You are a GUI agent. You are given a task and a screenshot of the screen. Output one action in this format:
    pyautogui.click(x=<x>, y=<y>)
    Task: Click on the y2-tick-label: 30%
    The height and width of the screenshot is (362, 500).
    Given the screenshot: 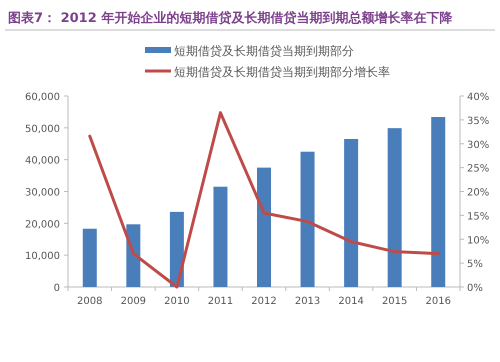 What is the action you would take?
    pyautogui.click(x=478, y=145)
    